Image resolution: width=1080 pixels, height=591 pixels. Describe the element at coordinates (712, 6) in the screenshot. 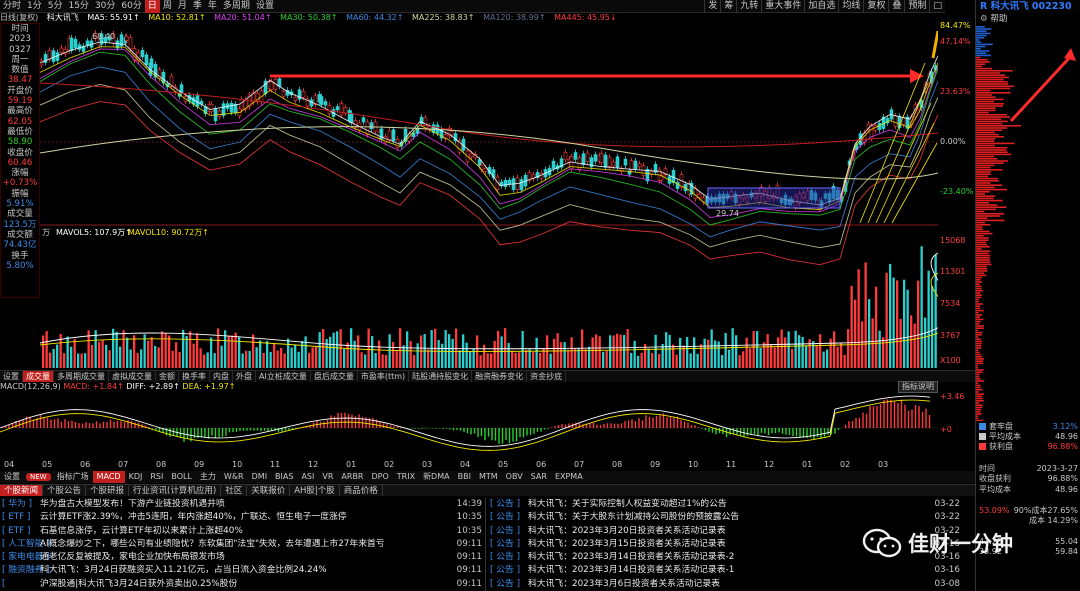

I see `toolbar-action-0: 发` at that location.